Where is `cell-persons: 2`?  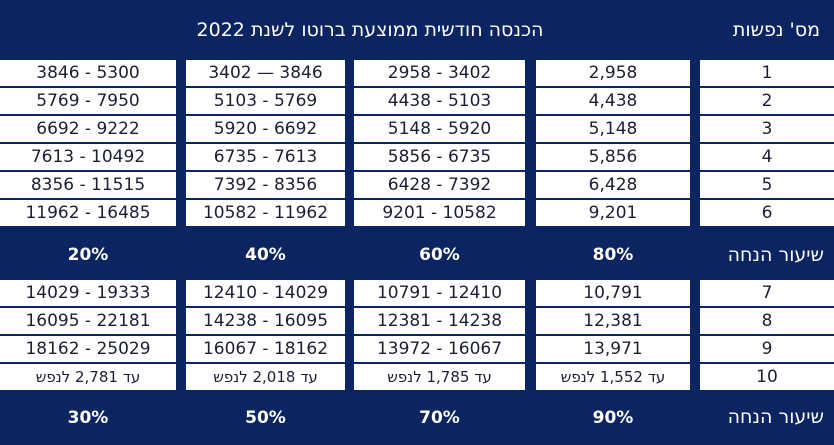 cell-persons: 2 is located at coordinates (767, 102).